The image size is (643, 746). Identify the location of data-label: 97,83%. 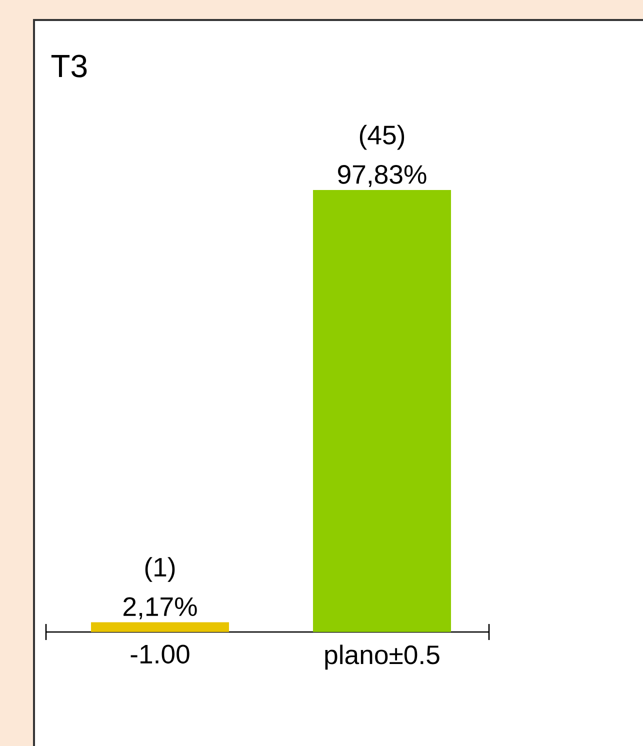
(382, 176).